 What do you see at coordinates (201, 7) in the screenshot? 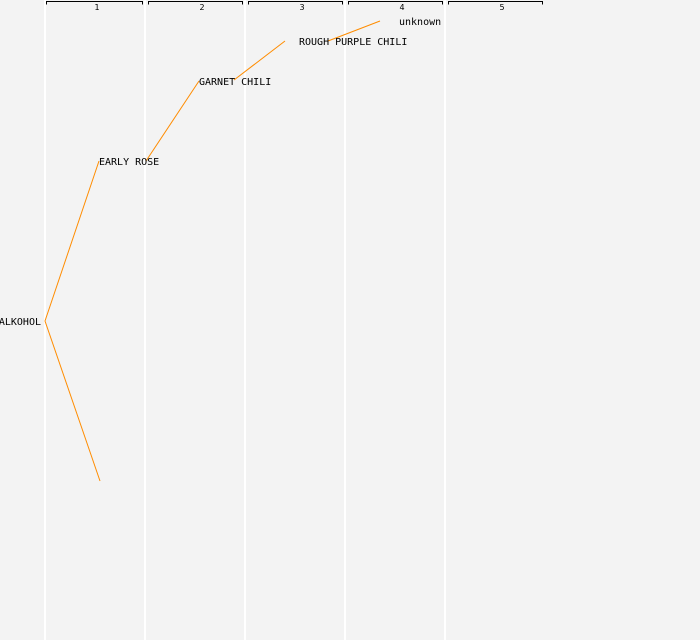
I see `column-label: 2` at bounding box center [201, 7].